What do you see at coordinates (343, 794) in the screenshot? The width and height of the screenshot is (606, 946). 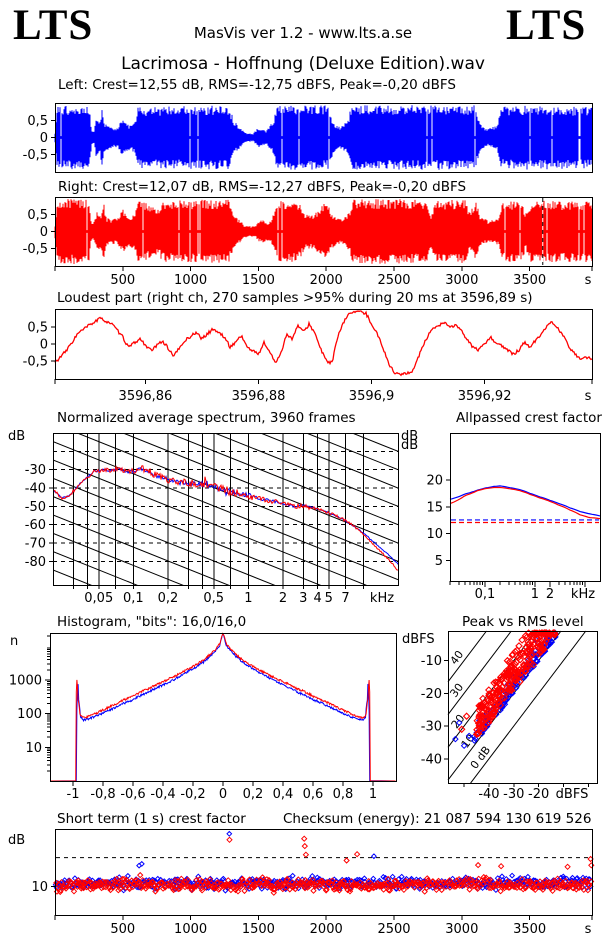 I see `svg-text: 0,8` at bounding box center [343, 794].